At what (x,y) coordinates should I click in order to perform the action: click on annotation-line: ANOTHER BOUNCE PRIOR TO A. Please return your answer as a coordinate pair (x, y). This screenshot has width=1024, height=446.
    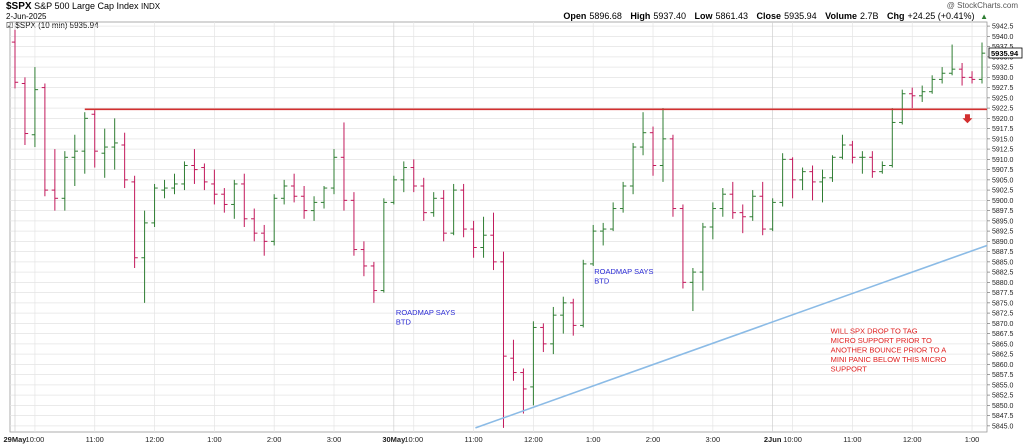
    Looking at the image, I should click on (889, 350).